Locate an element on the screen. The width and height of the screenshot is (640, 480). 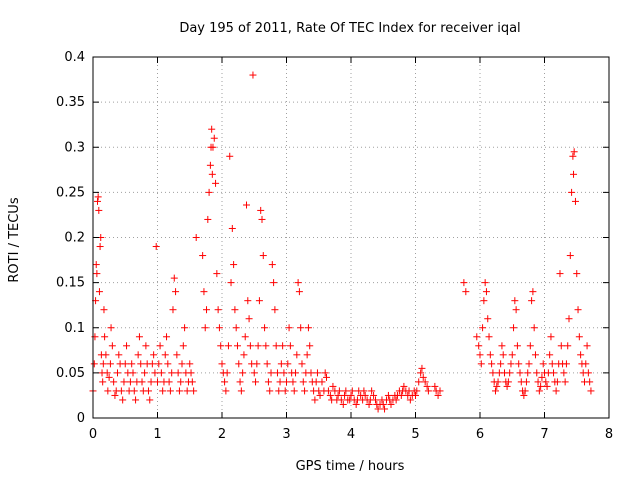
x-tick-label: 6 is located at coordinates (480, 434).